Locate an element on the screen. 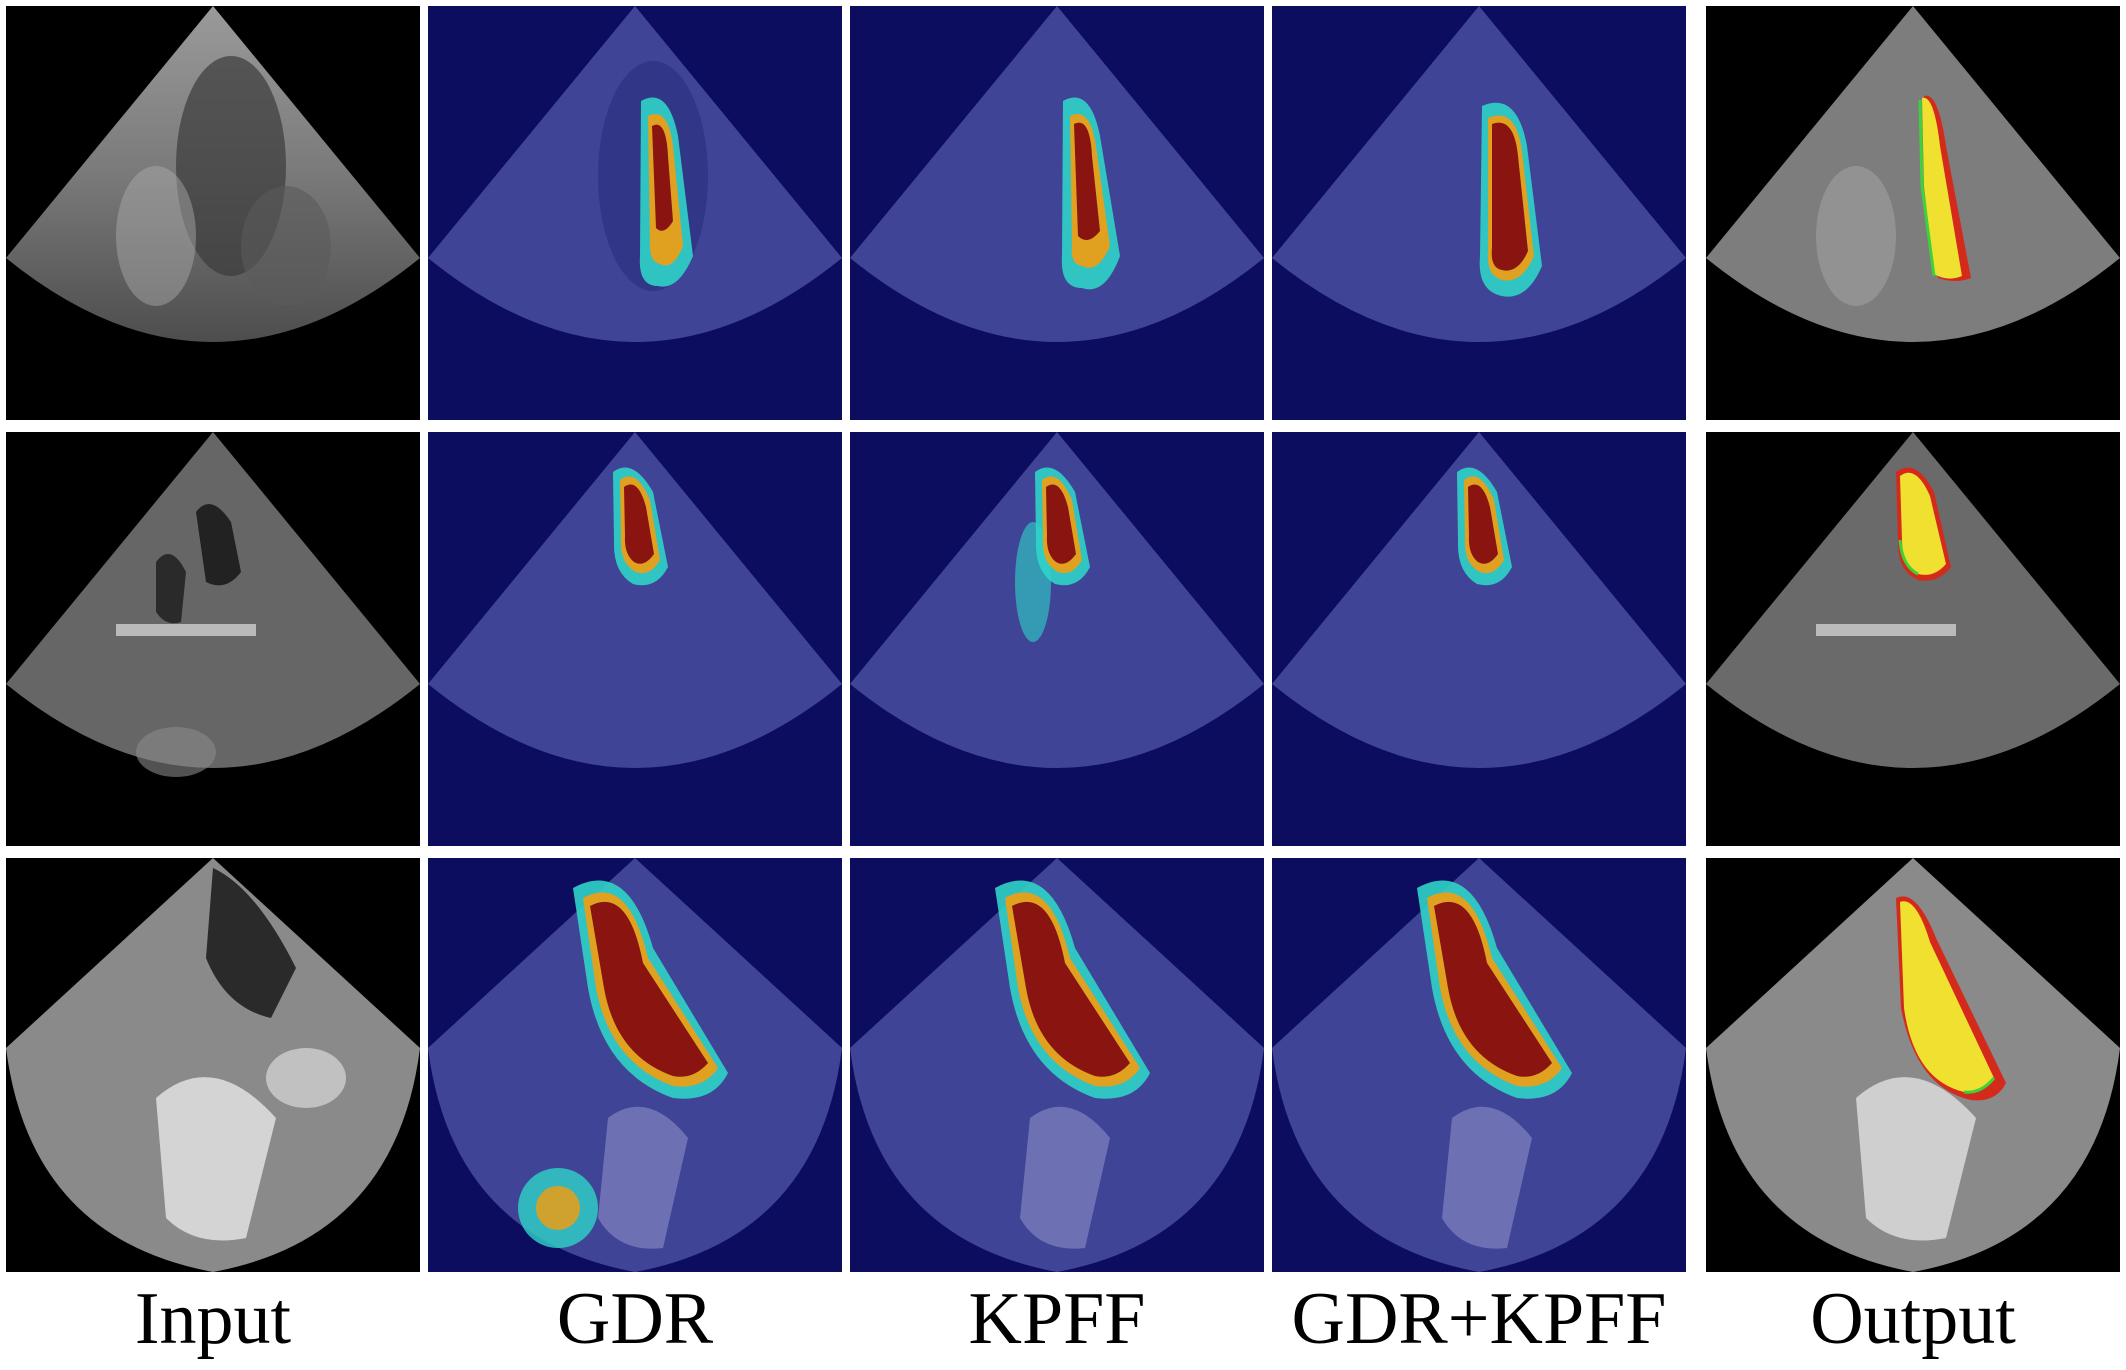 The height and width of the screenshot is (1370, 2126). column-label-output: Output is located at coordinates (1913, 1319).